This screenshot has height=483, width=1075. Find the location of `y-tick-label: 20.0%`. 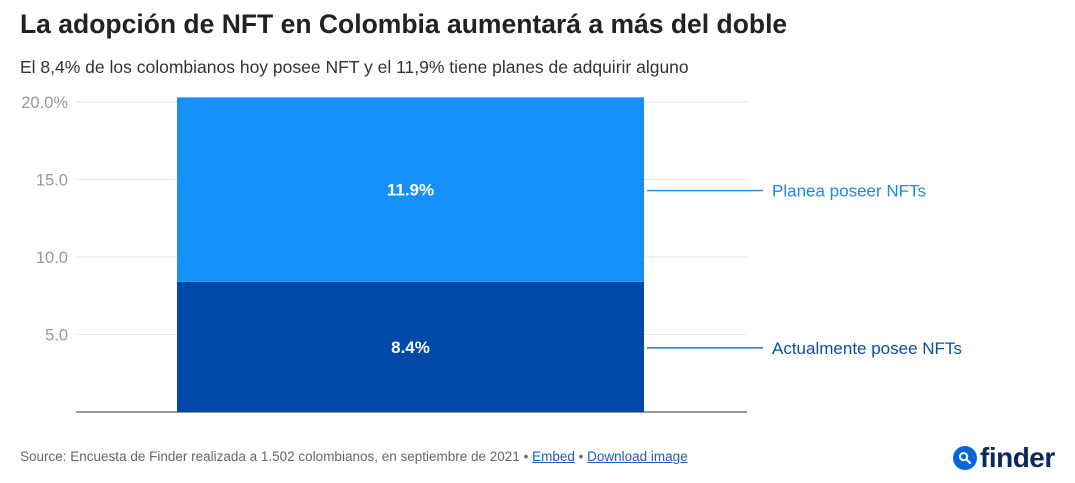

y-tick-label: 20.0% is located at coordinates (44, 103).